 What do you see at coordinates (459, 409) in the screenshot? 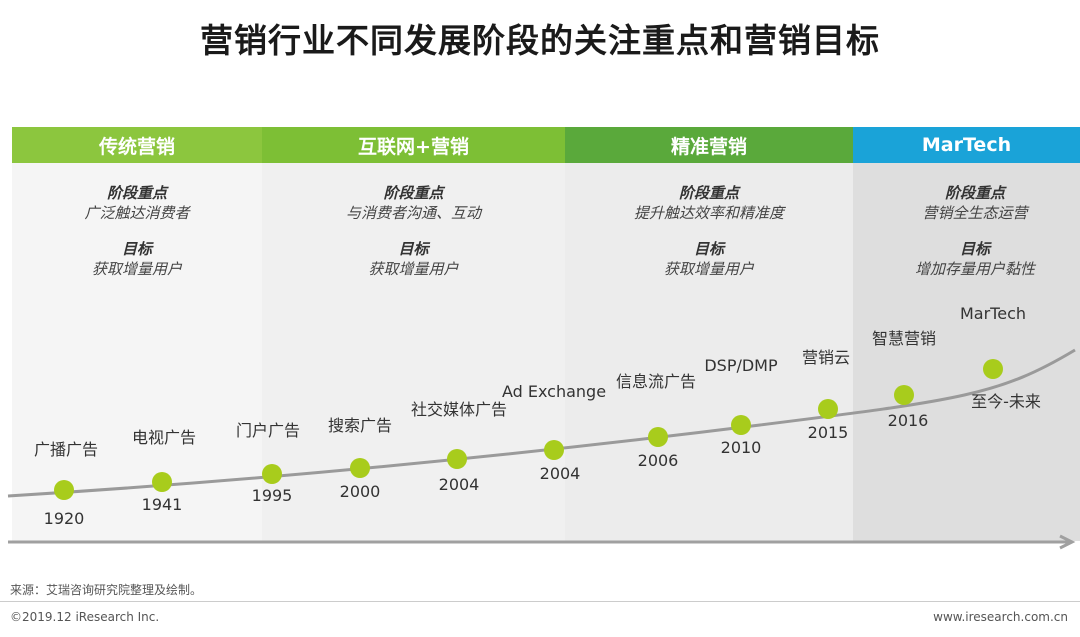
I see `milestone-label: 社交媒体广告` at bounding box center [459, 409].